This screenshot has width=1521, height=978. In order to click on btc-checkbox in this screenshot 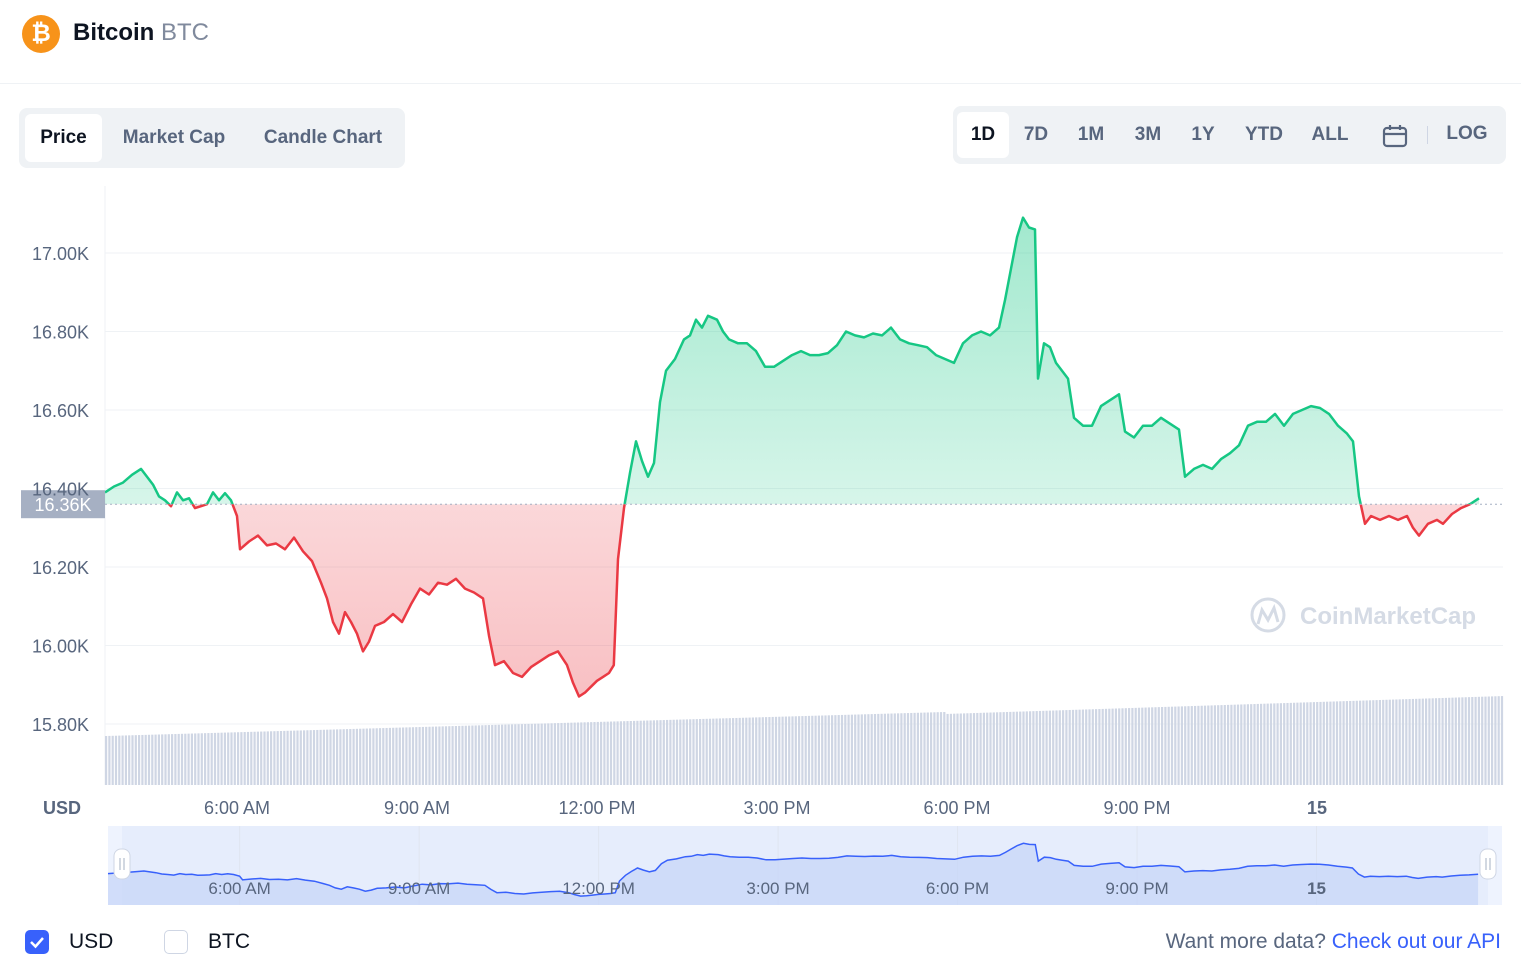, I will do `click(176, 942)`.